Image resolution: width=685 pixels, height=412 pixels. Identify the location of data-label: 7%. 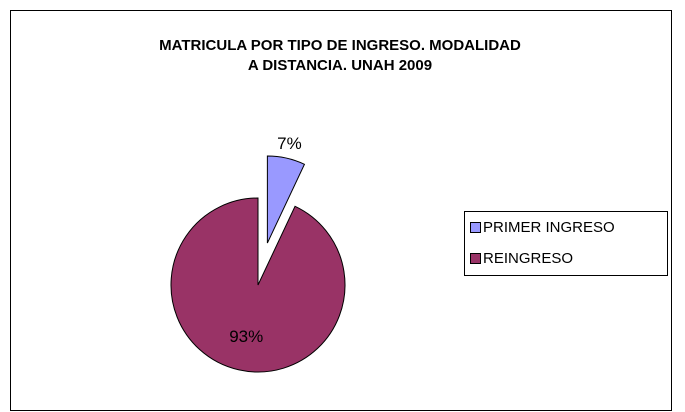
(289, 143).